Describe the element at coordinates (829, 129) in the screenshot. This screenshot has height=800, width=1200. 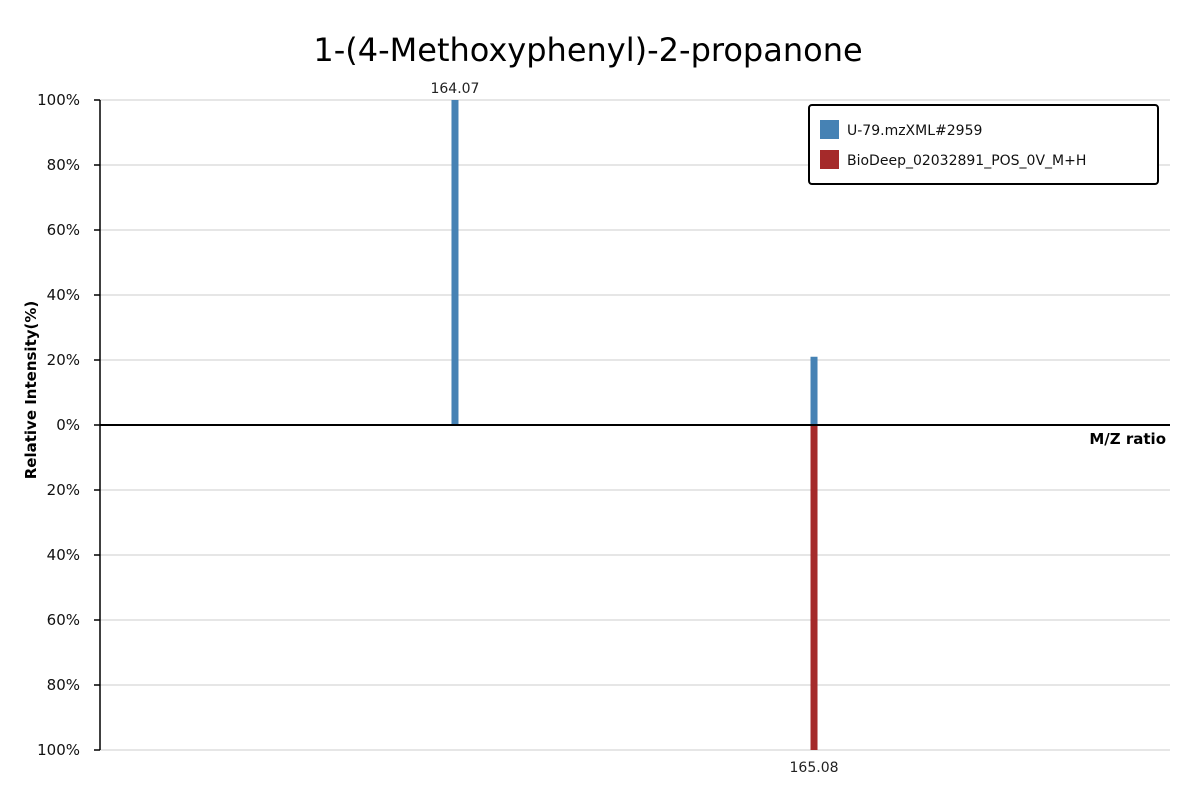
I see `legend-swatch-u79` at that location.